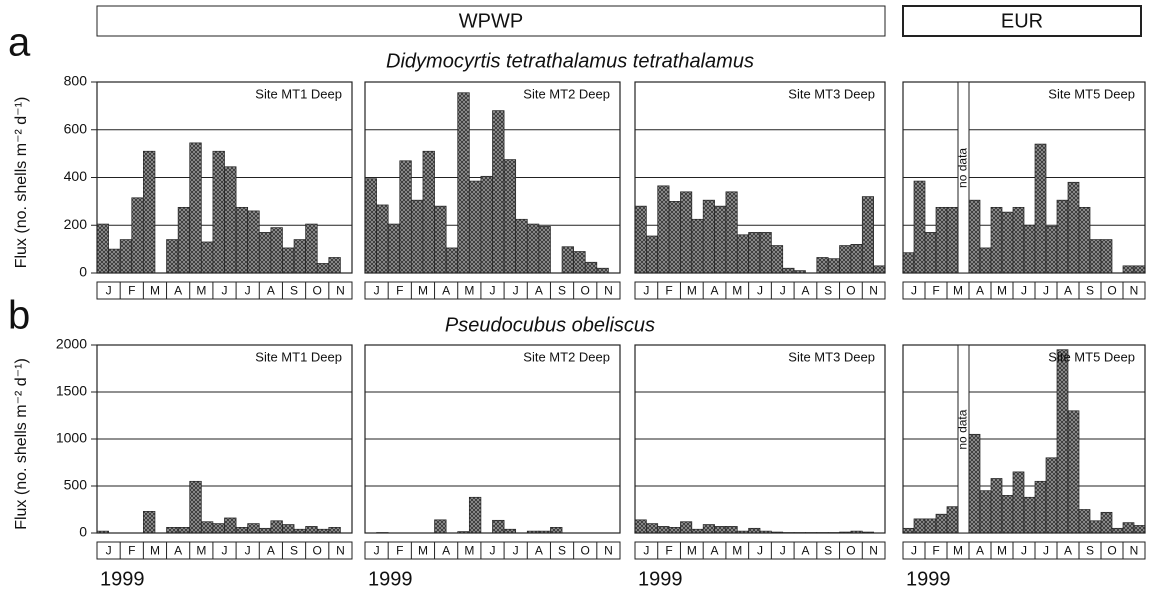 Image resolution: width=1157 pixels, height=600 pixels. What do you see at coordinates (76, 81) in the screenshot?
I see `y-tick-label: 800` at bounding box center [76, 81].